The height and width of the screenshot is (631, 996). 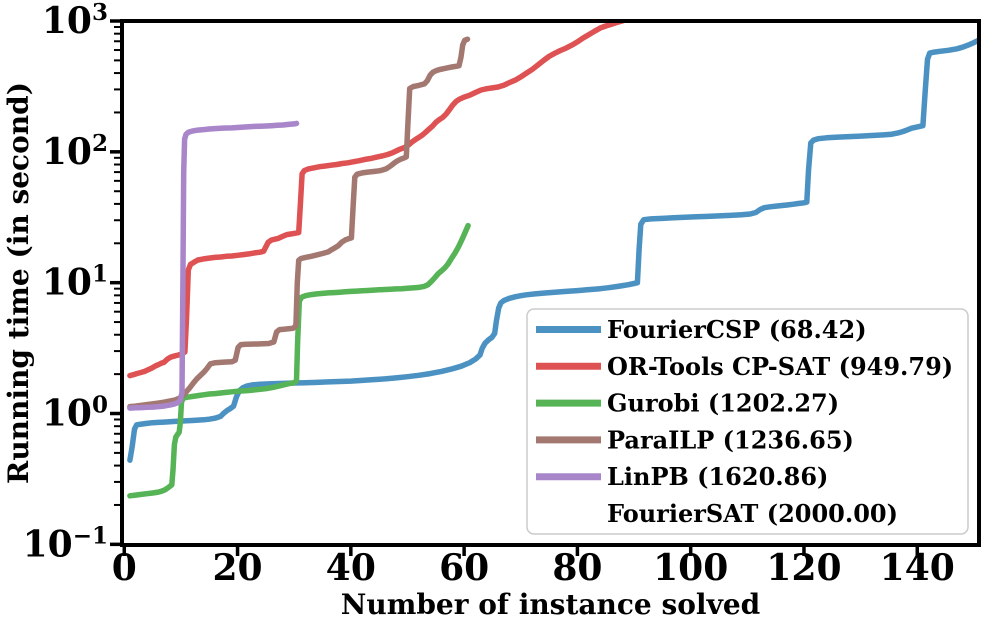 I want to click on y-axis-title: Running time (in second), so click(x=18, y=283).